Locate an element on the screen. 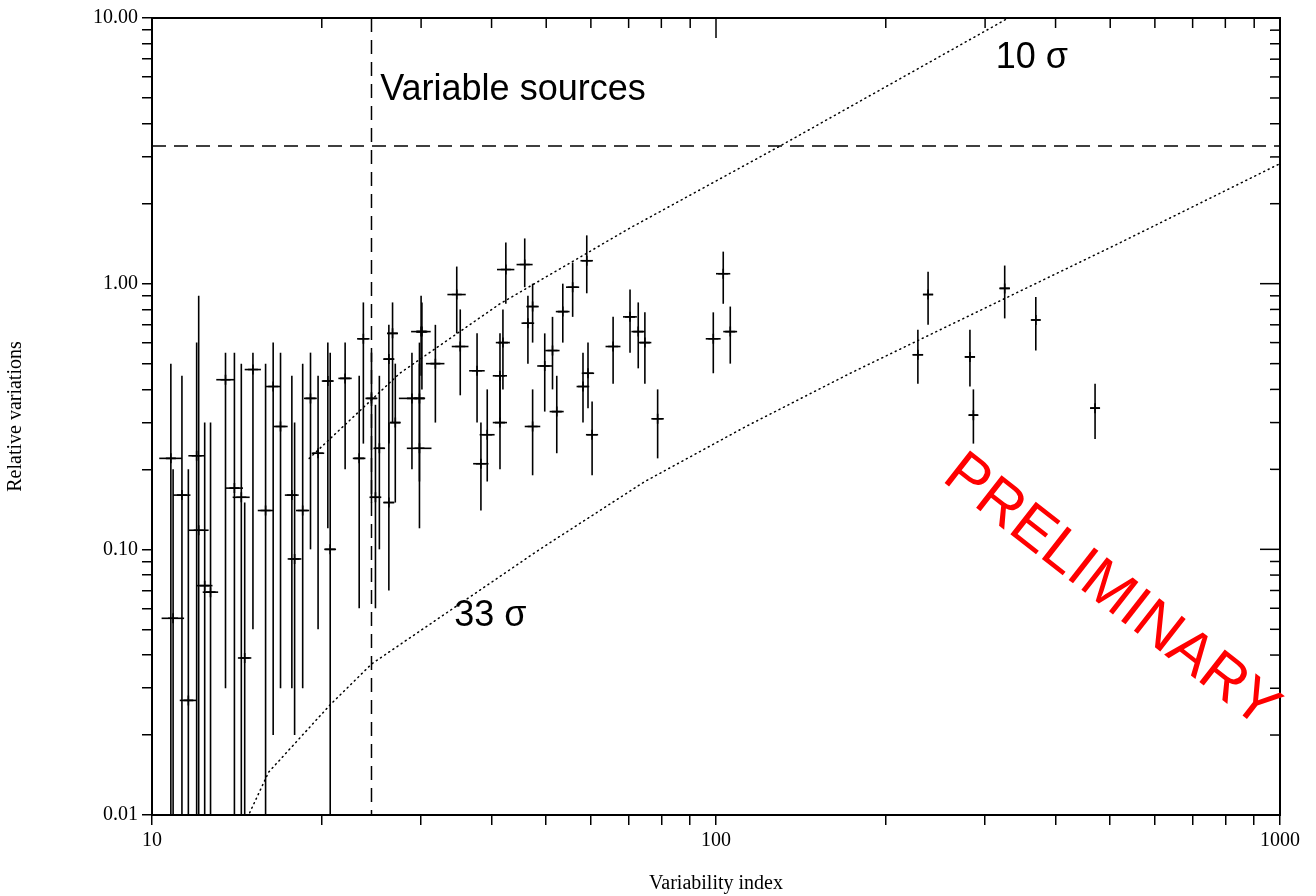  x-tick-label: 10 is located at coordinates (152, 839).